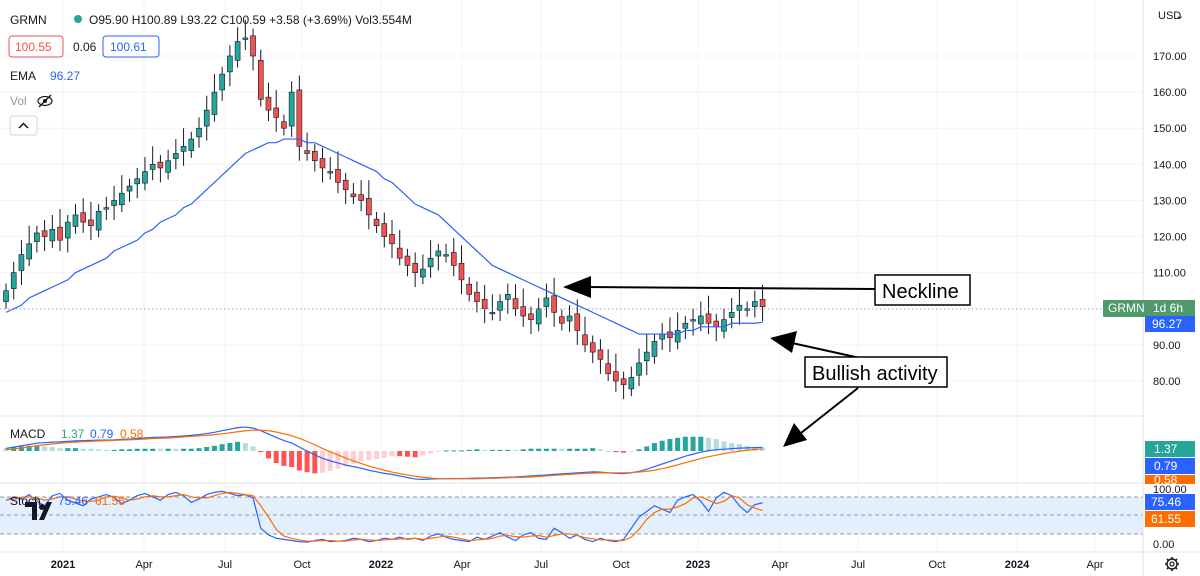 This screenshot has height=576, width=1200. I want to click on ask-box, so click(131, 46).